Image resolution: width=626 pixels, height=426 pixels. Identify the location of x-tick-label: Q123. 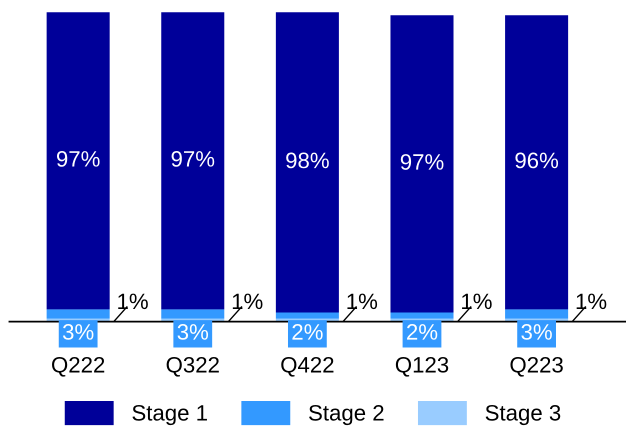
(422, 366).